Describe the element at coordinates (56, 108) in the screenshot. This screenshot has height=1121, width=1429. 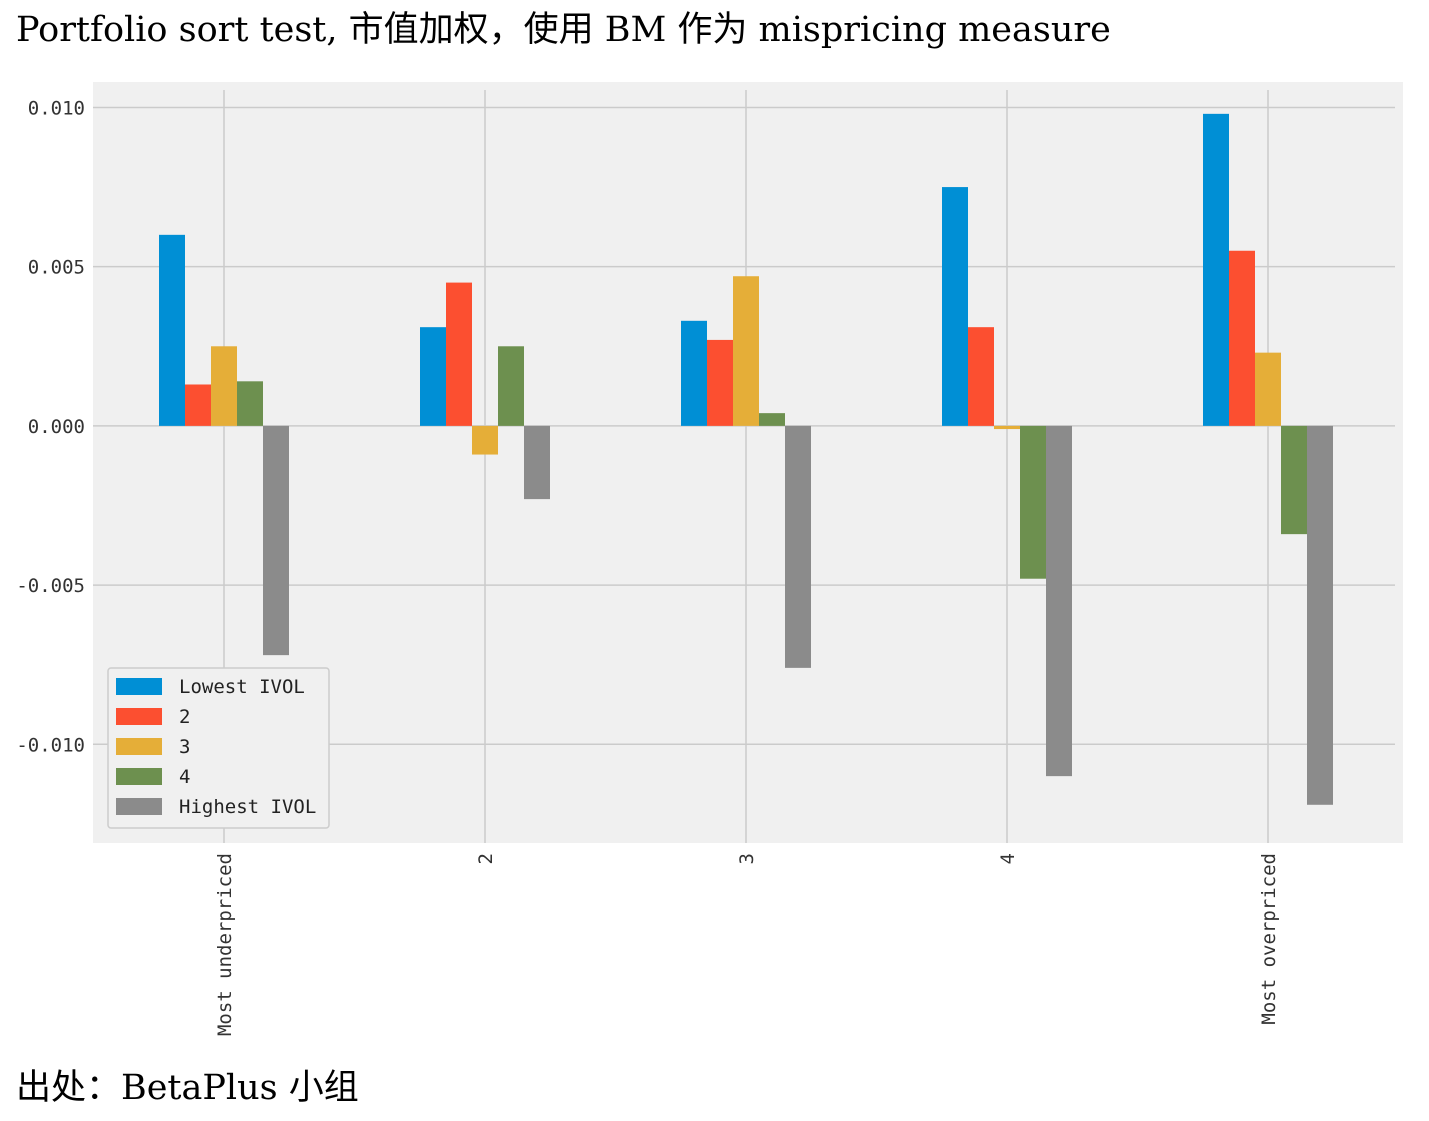
I see `y-tick-label: 0.010` at that location.